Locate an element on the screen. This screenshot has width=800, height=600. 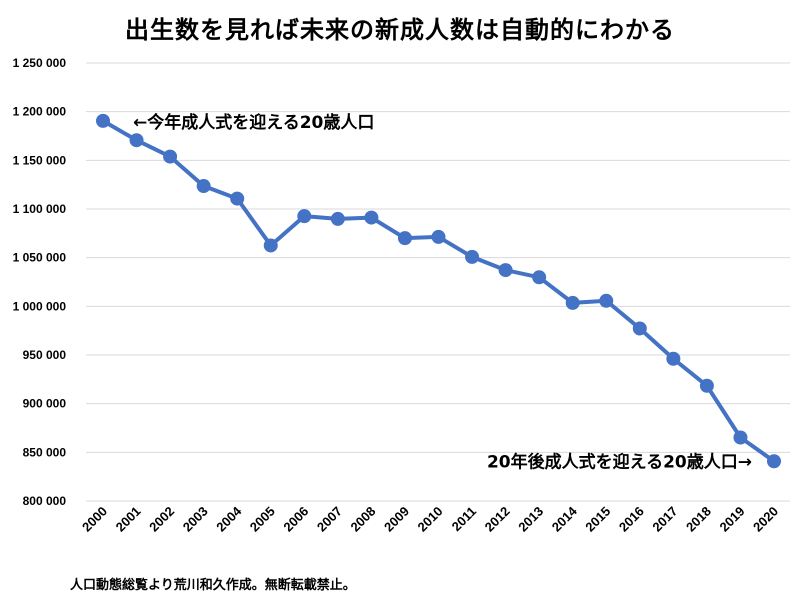
x-tick-label: 2007 is located at coordinates (329, 519).